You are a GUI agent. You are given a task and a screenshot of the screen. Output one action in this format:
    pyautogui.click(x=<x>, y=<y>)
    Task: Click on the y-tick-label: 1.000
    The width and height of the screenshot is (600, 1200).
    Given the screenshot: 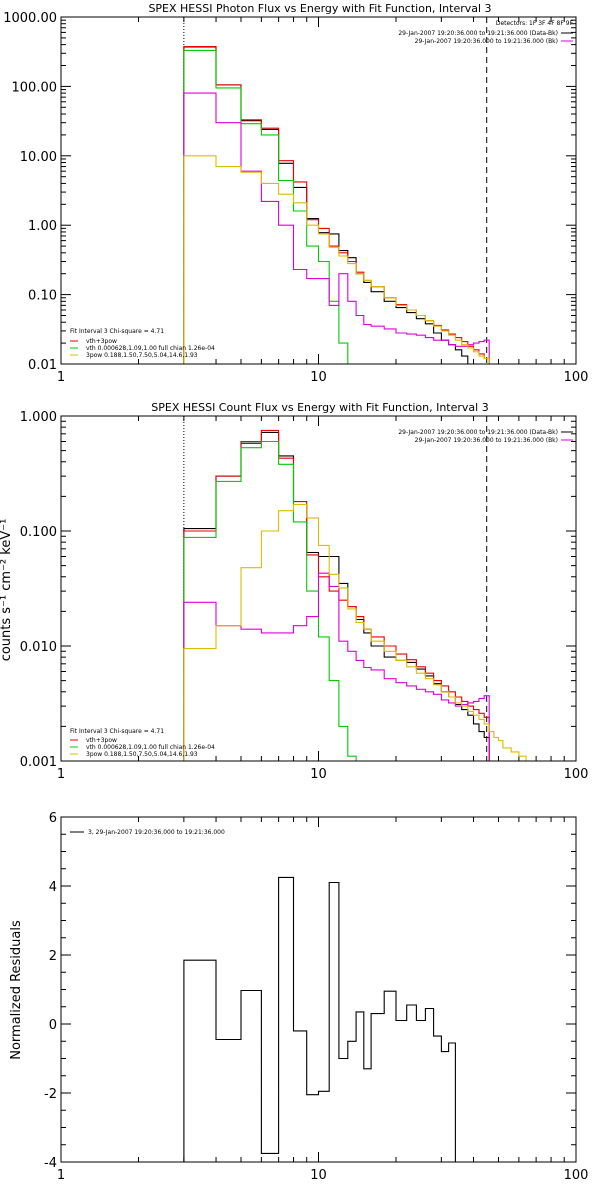 What is the action you would take?
    pyautogui.click(x=38, y=417)
    